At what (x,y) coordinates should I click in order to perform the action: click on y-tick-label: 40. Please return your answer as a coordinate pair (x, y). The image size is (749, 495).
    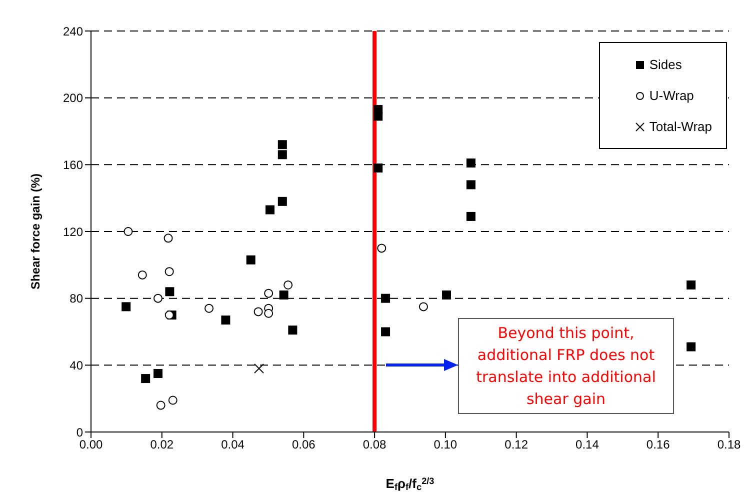
    Looking at the image, I should click on (77, 365).